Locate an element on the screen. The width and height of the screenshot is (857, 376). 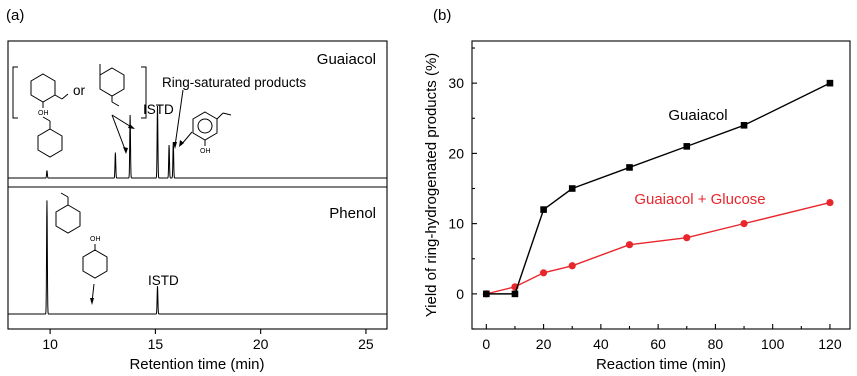
oh-label-3: OH is located at coordinates (95, 239).